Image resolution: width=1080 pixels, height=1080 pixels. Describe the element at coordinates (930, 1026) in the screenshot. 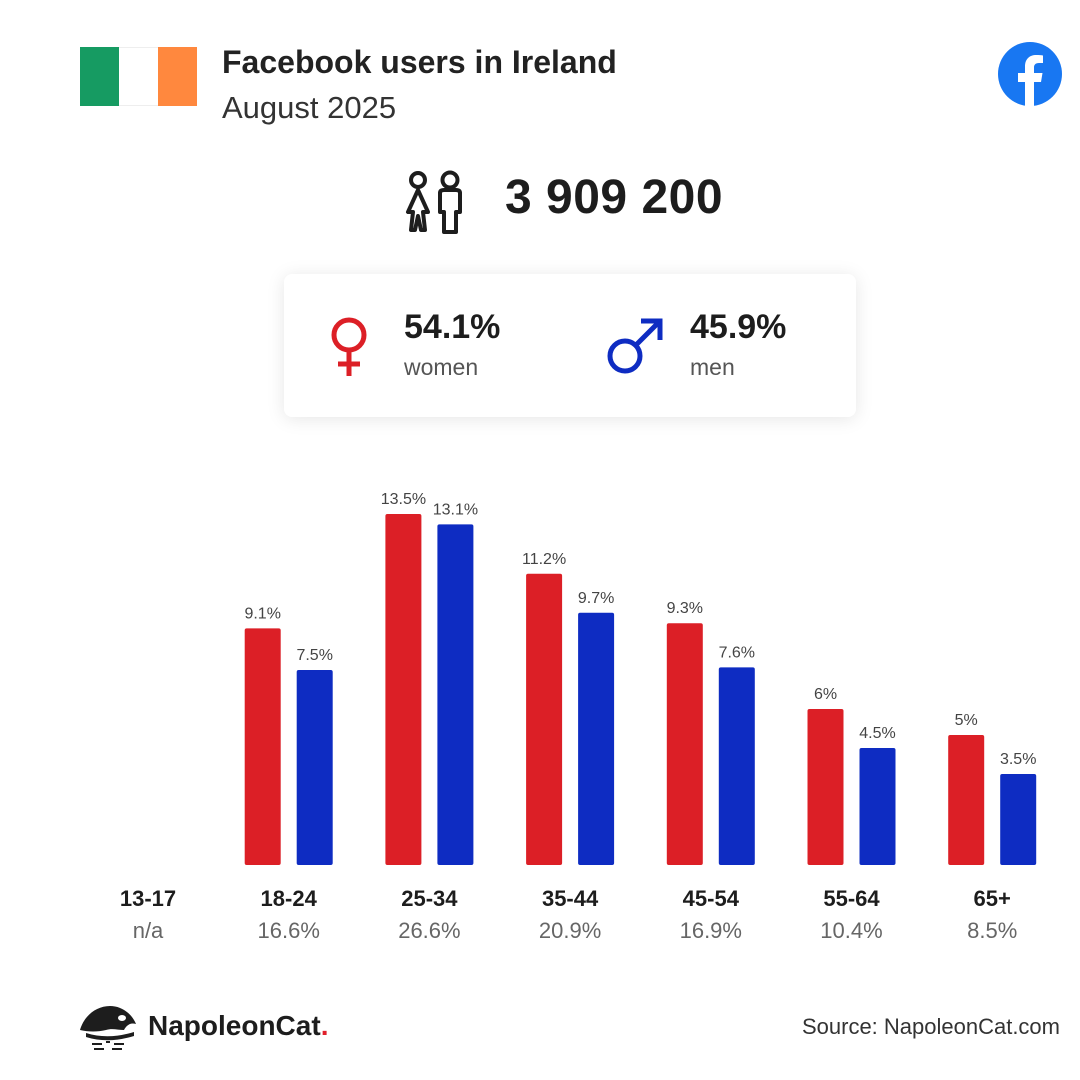

I see `source-credit: Source: NapoleonCat.com` at that location.